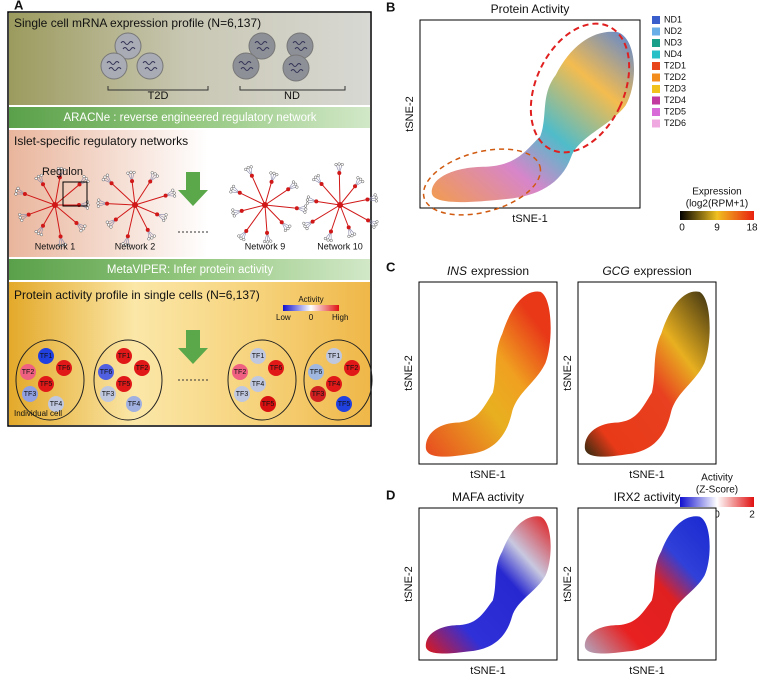 The height and width of the screenshot is (678, 765). What do you see at coordinates (258, 356) in the screenshot?
I see `tf-label: TF1` at bounding box center [258, 356].